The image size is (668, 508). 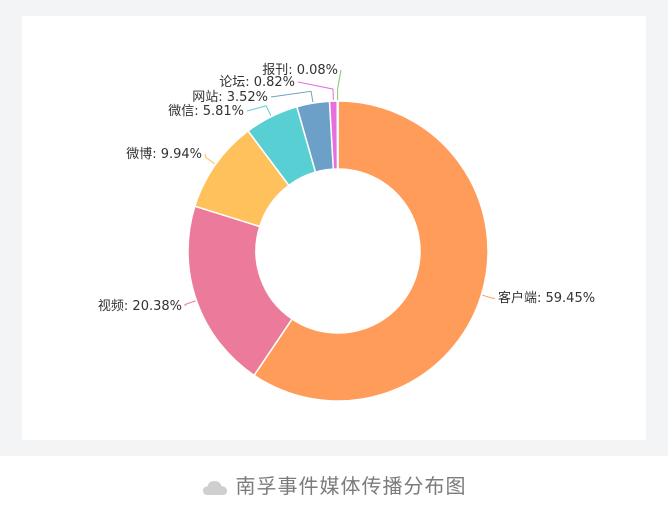 What do you see at coordinates (240, 291) in the screenshot?
I see `slice-视频` at bounding box center [240, 291].